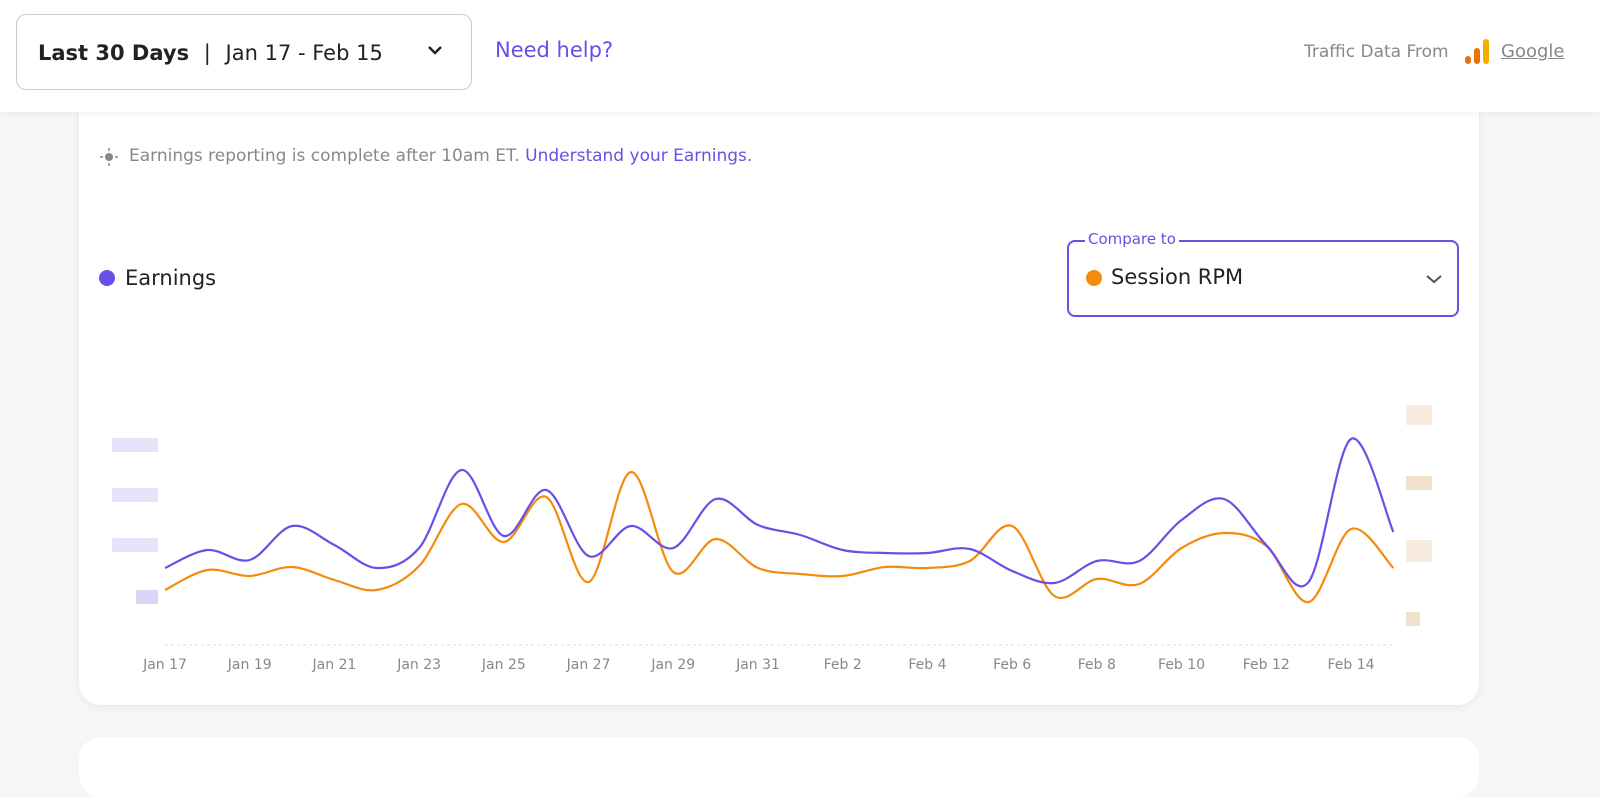 This screenshot has height=797, width=1600. I want to click on x-tick-label: Jan 31, so click(757, 665).